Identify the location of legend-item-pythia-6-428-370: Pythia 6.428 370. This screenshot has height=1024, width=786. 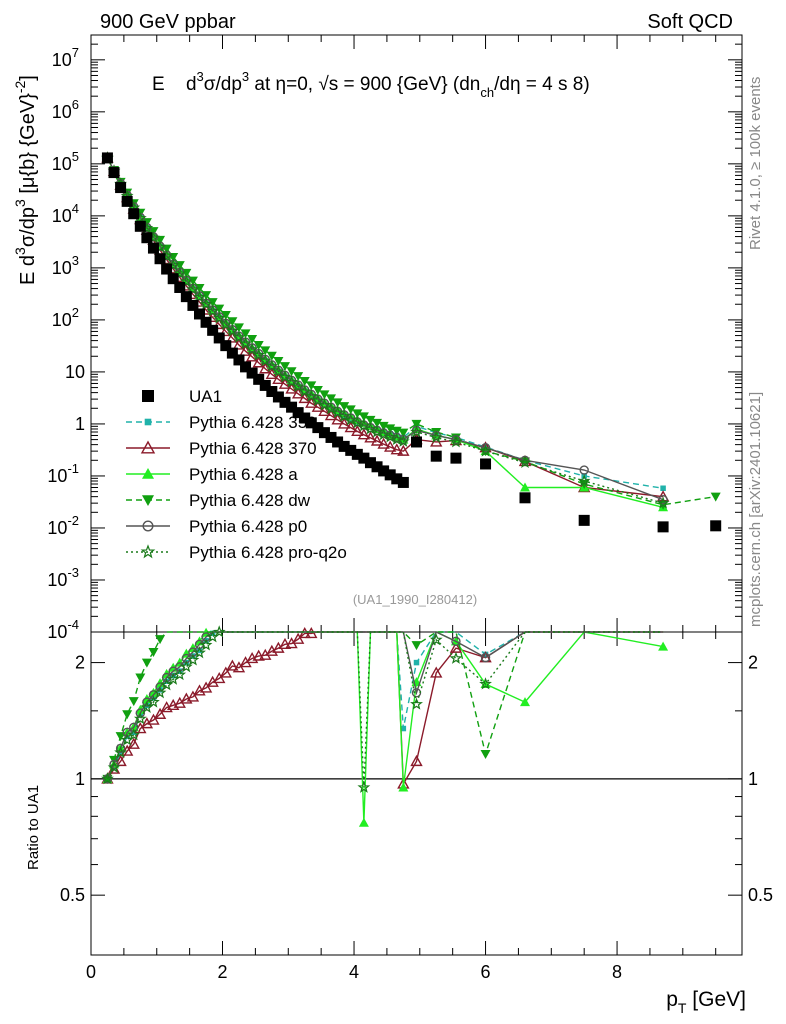
(221, 448).